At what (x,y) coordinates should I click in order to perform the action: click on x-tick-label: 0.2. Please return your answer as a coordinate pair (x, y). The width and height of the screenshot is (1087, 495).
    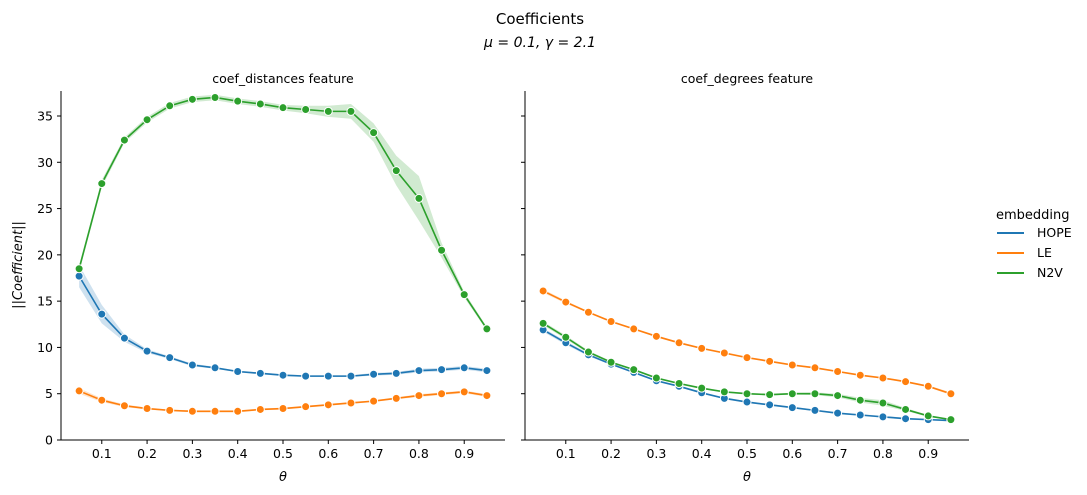
    Looking at the image, I should click on (611, 453).